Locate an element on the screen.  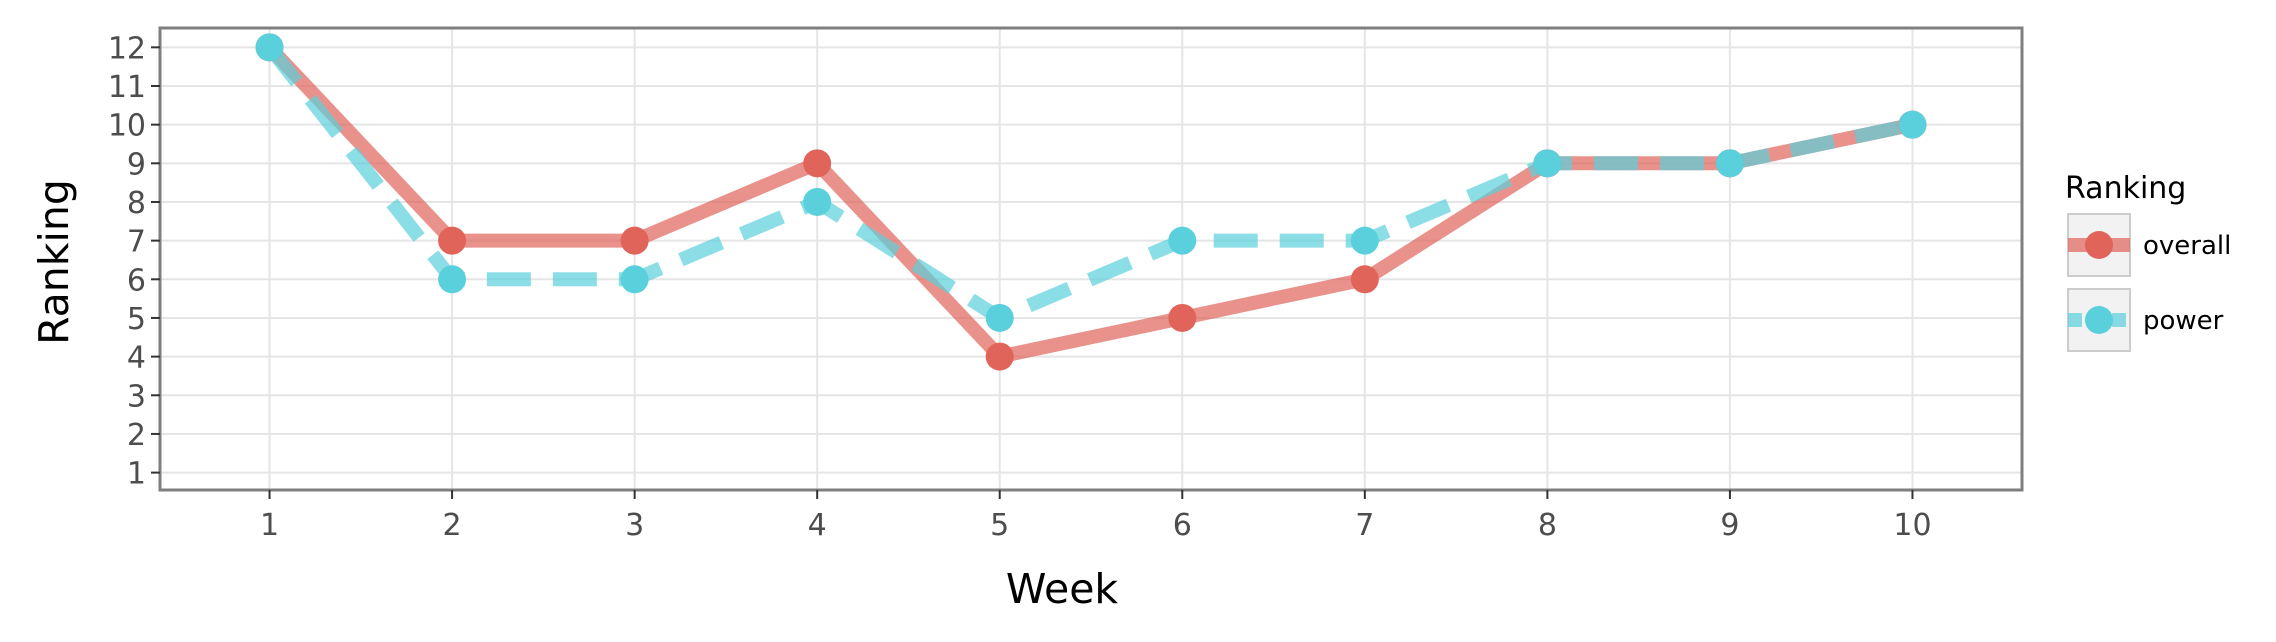
y-axis-title: Ranking is located at coordinates (54, 262).